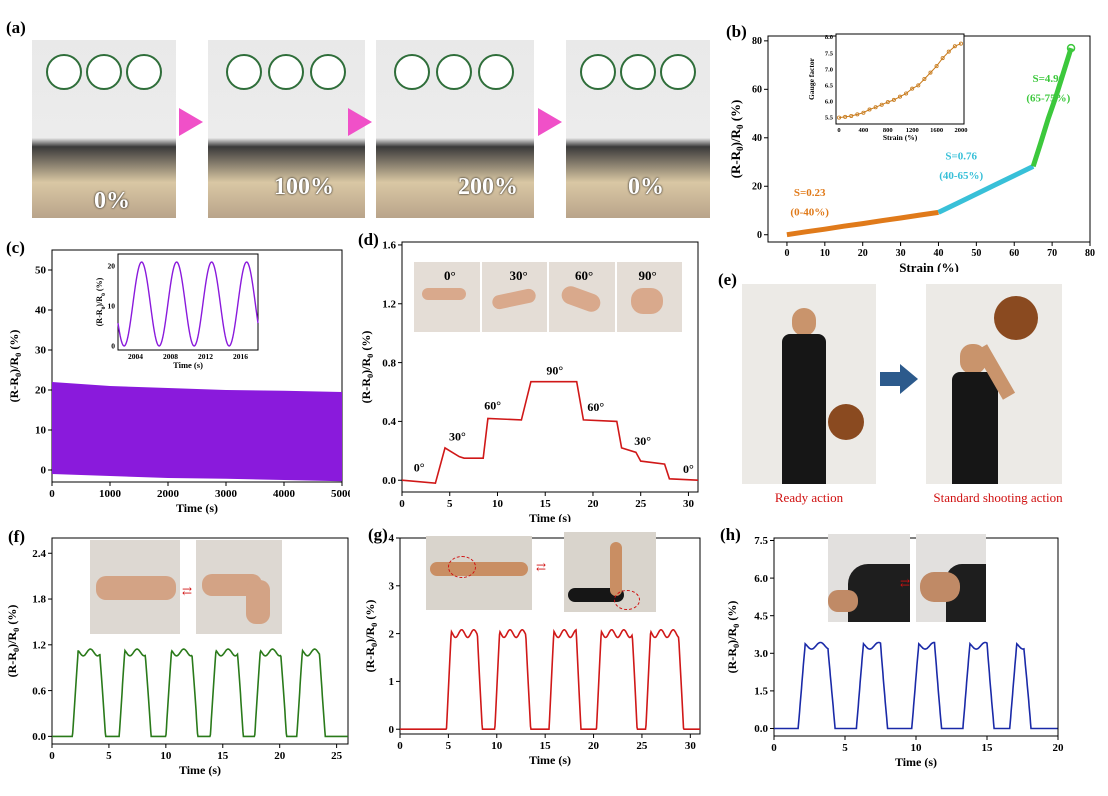 The image size is (1108, 796). I want to click on angle-label: 90°, so click(647, 275).